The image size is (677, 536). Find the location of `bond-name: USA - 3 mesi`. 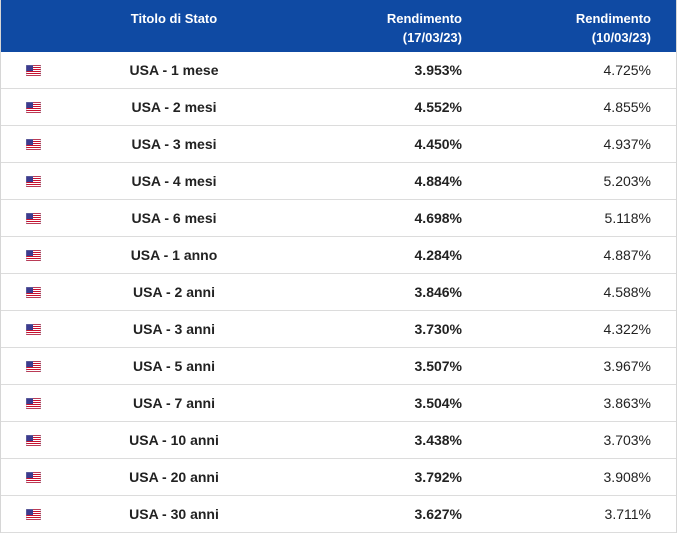

bond-name: USA - 3 mesi is located at coordinates (174, 144).